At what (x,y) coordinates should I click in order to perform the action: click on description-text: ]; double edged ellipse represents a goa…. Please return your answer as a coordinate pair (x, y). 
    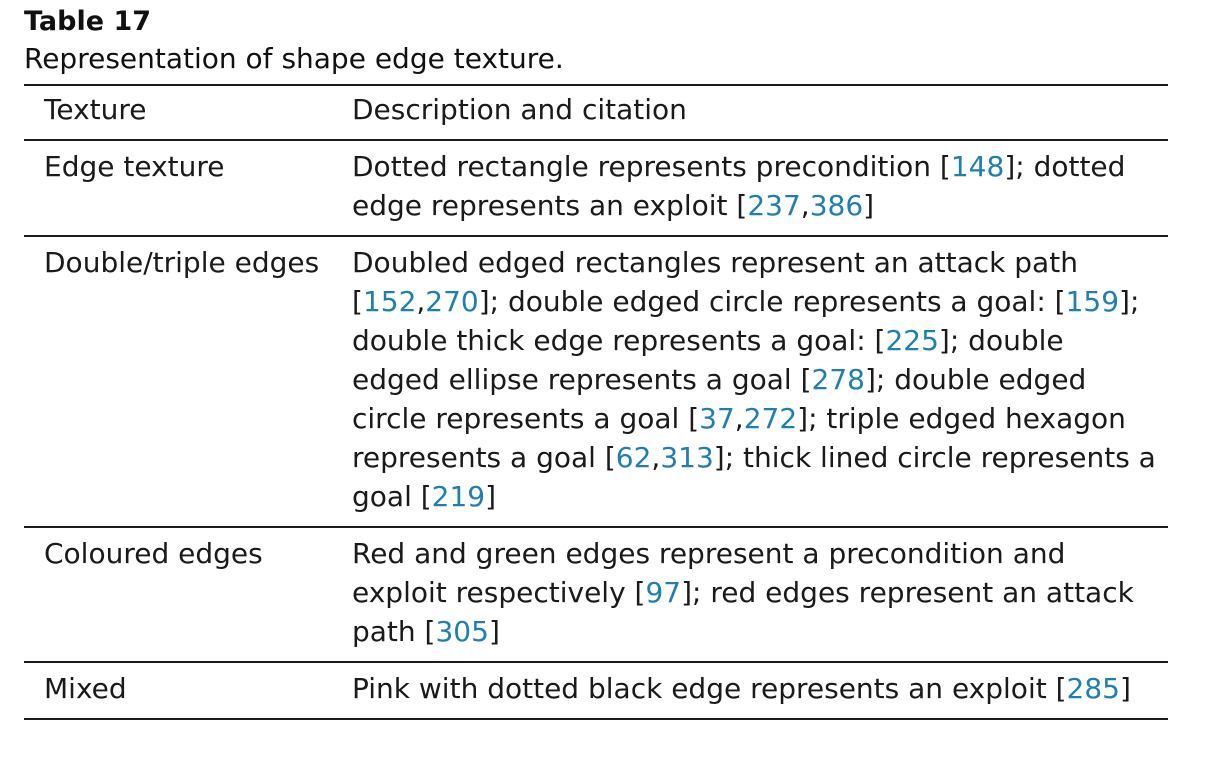
    Looking at the image, I should click on (708, 360).